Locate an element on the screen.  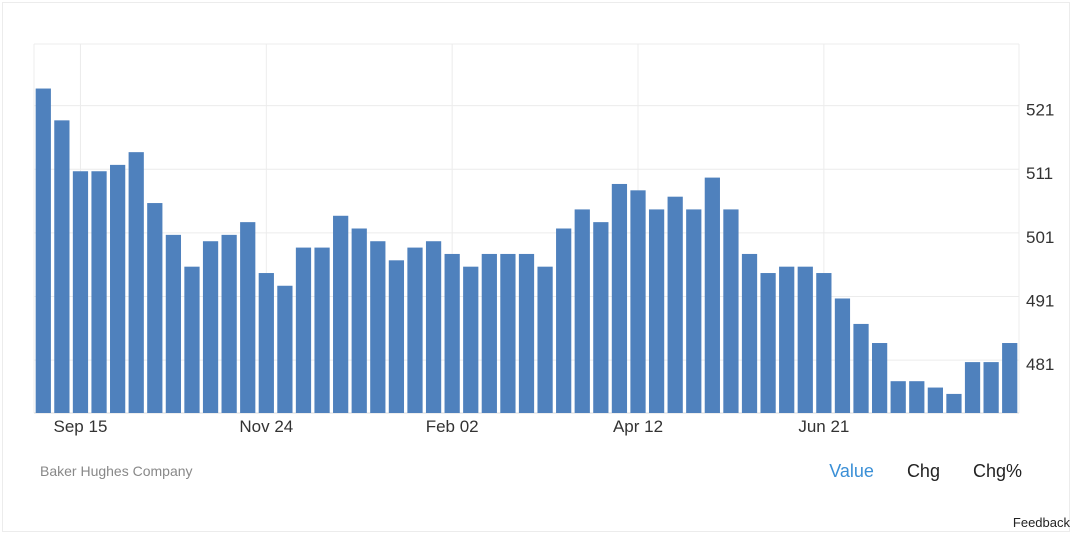
feedback-link: Feedback is located at coordinates (1041, 522).